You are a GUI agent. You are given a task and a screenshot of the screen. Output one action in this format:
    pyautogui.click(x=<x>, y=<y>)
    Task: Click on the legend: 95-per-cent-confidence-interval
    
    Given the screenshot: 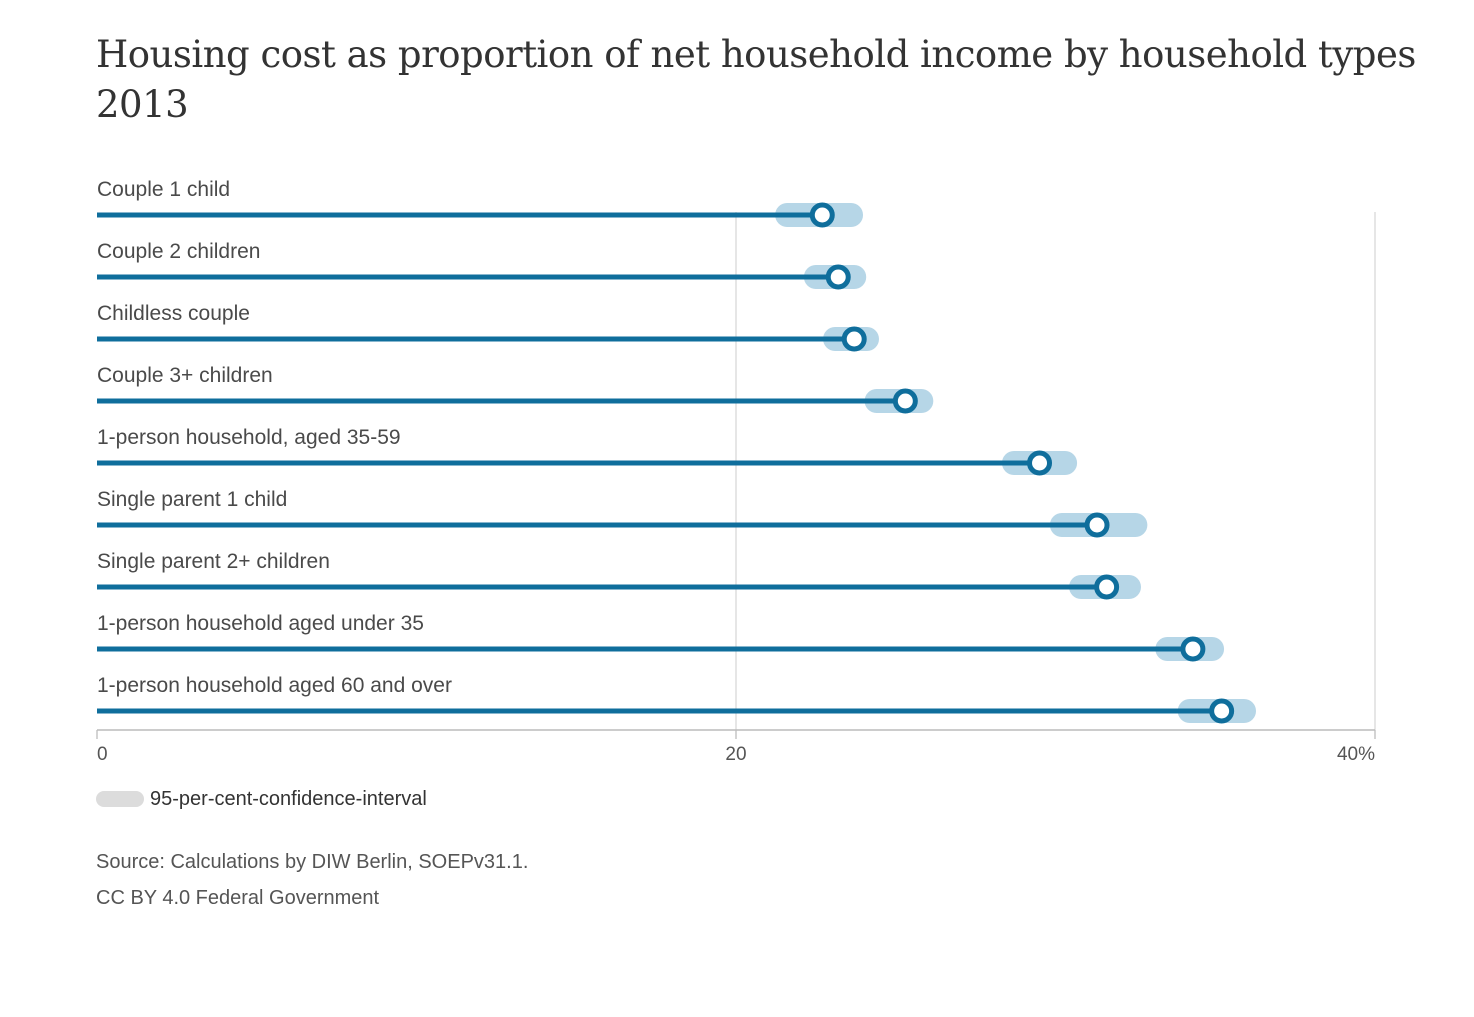 What is the action you would take?
    pyautogui.click(x=261, y=799)
    